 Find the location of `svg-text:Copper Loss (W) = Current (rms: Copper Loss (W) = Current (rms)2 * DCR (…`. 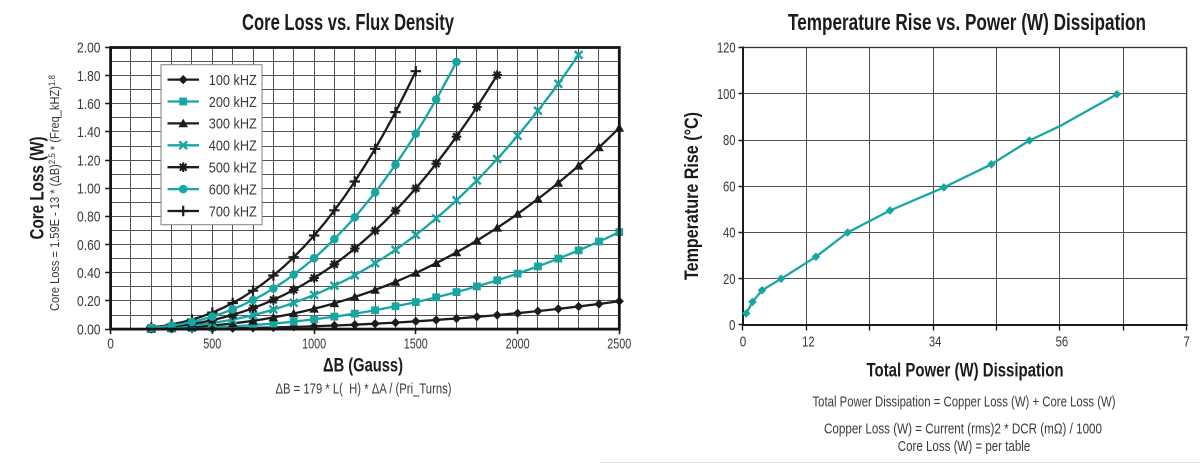

svg-text:Copper Loss (W) = Current (rms: Copper Loss (W) = Current (rms)2 * DCR (… is located at coordinates (963, 429).